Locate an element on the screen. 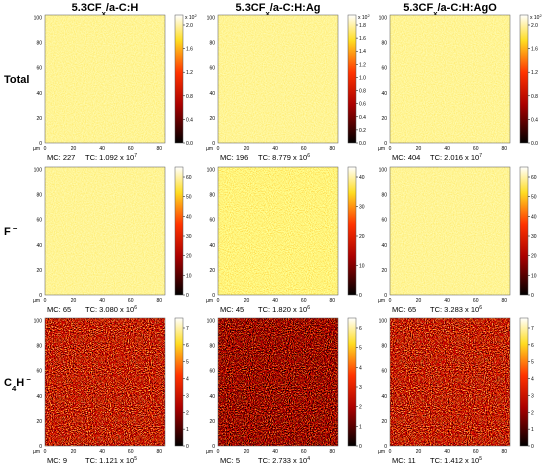 This screenshot has height=471, width=550. multiplier-exponent: 2 is located at coordinates (368, 15).